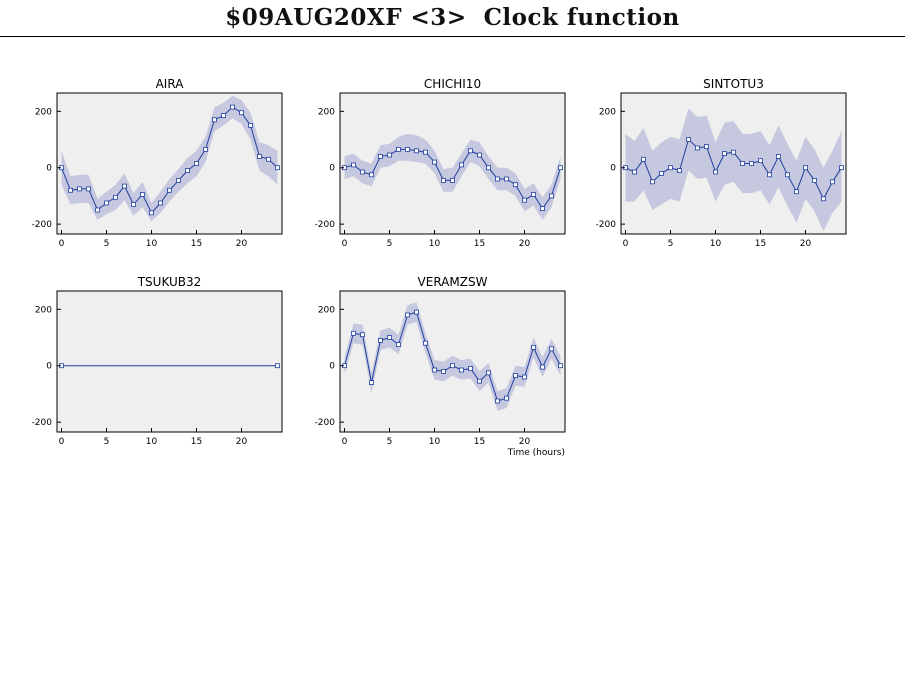 This screenshot has height=687, width=905. I want to click on plot-area, so click(169, 361).